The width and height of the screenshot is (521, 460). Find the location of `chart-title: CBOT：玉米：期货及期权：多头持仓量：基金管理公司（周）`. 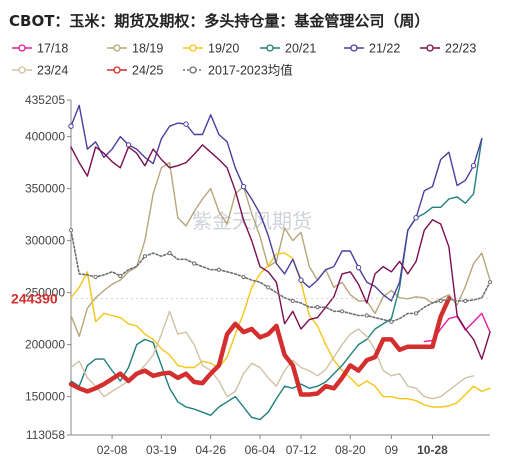

chart-title: CBOT：玉米：期货及期权：多头持仓量：基金管理公司（周） is located at coordinates (219, 21).